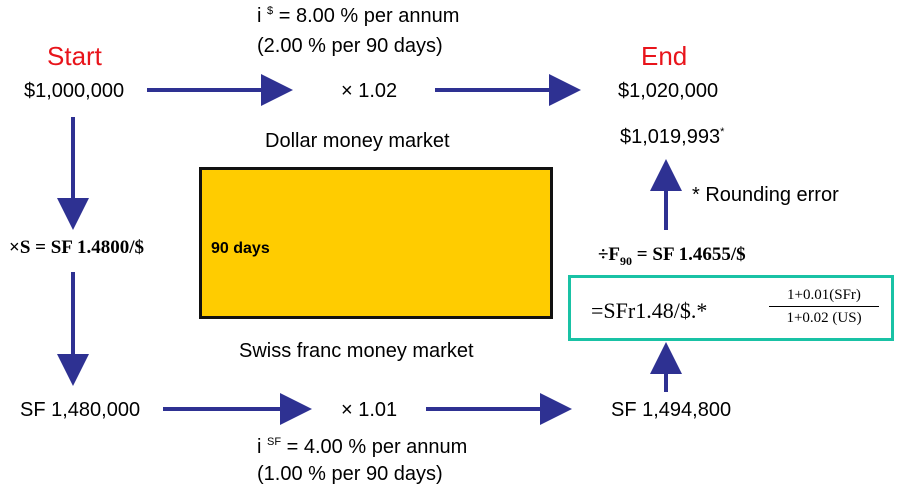 This screenshot has width=902, height=494. Describe the element at coordinates (369, 410) in the screenshot. I see `sf-multiplier: × 1.01` at that location.